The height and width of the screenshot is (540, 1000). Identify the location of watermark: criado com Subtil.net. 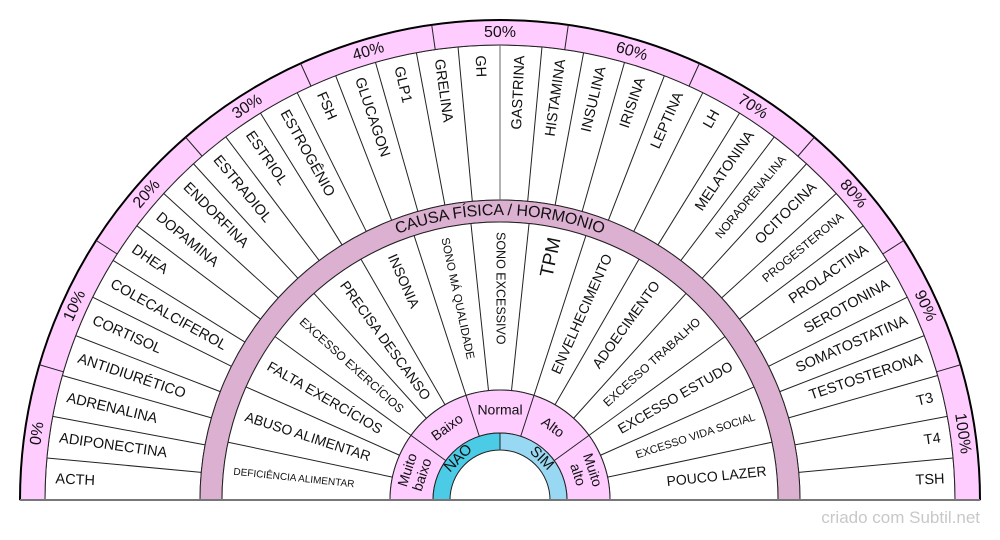
(900, 517).